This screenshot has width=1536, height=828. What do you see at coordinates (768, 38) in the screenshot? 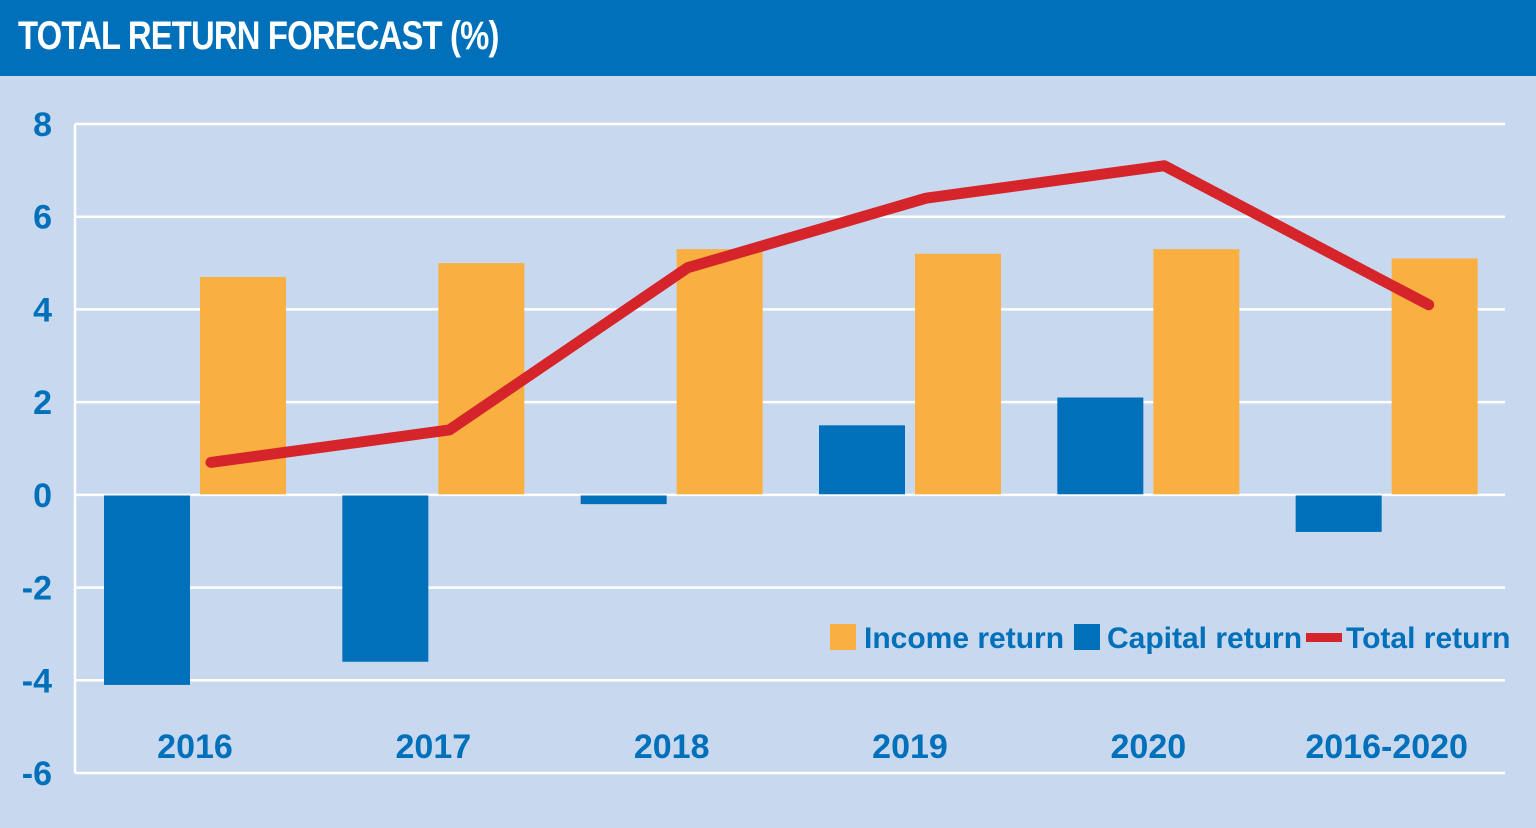
I see `chart-header: TOTAL RETURN FORECAST (%)` at bounding box center [768, 38].